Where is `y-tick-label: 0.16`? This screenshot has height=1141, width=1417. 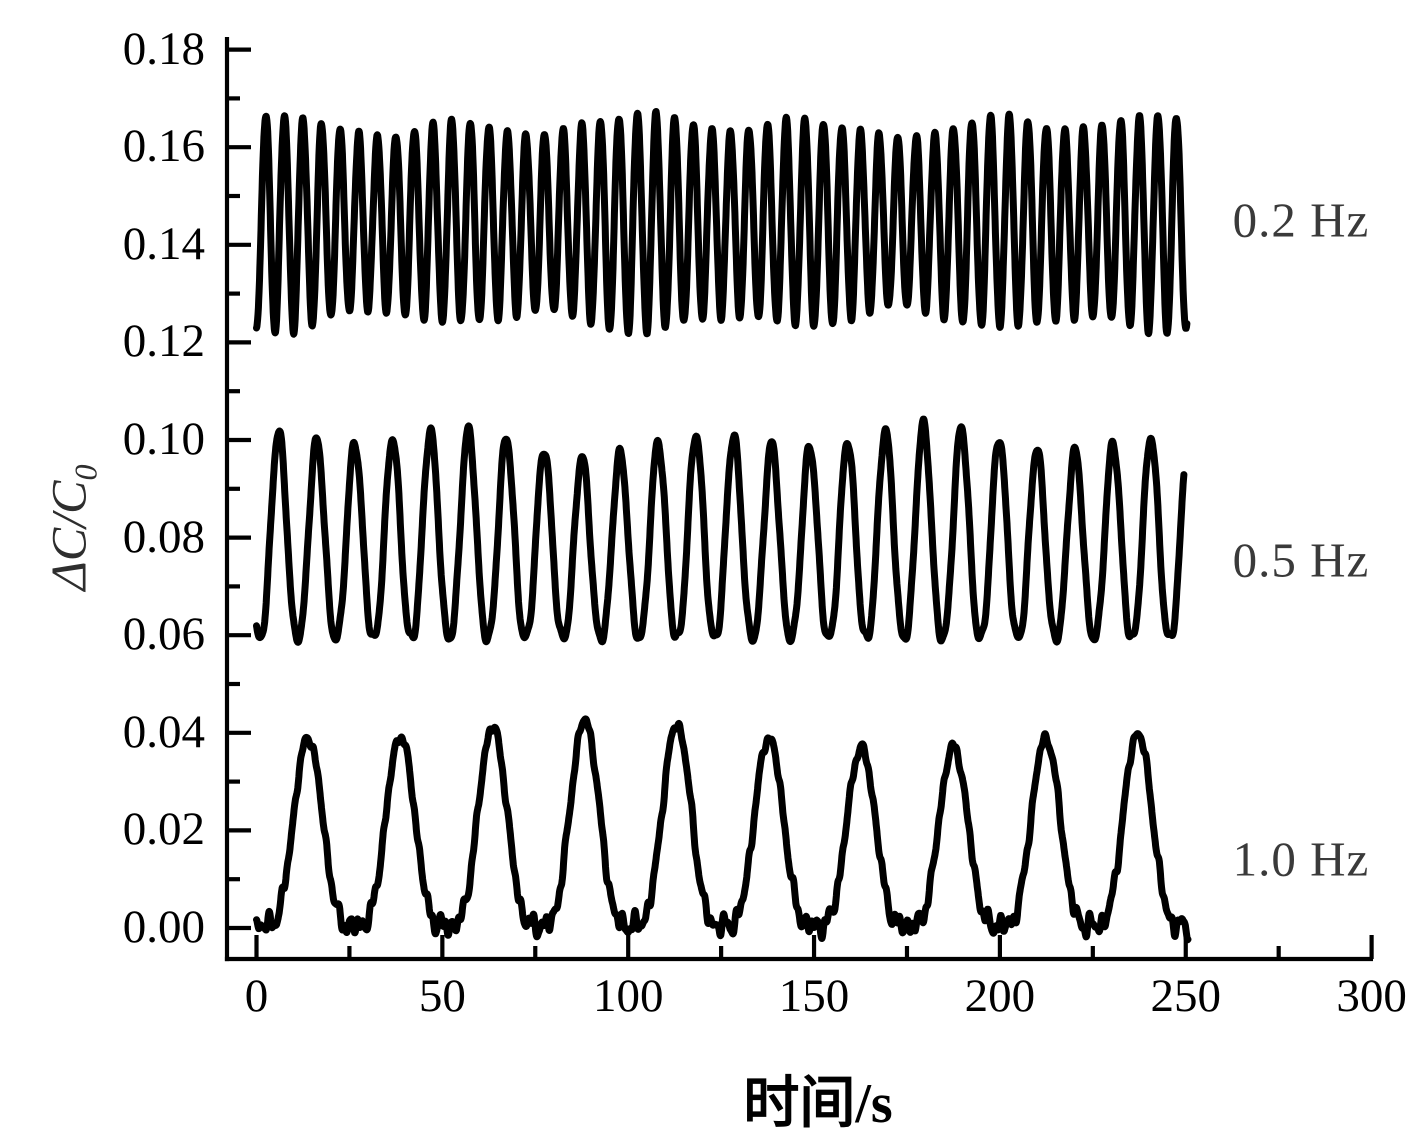
y-tick-label: 0.16 is located at coordinates (163, 146).